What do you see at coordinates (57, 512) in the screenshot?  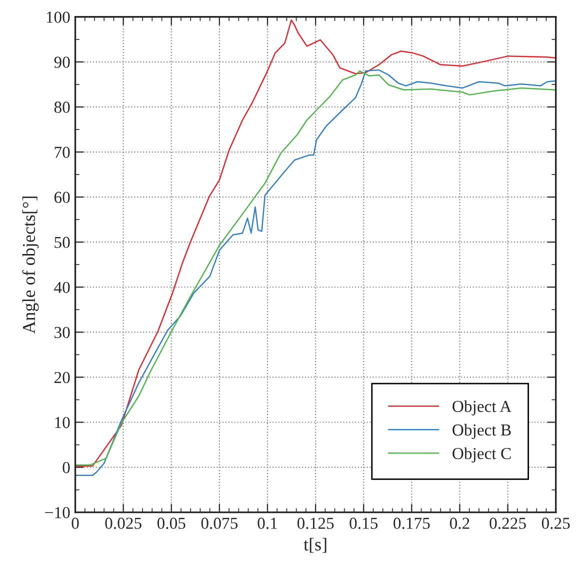 I see `y-tick-label: −10` at bounding box center [57, 512].